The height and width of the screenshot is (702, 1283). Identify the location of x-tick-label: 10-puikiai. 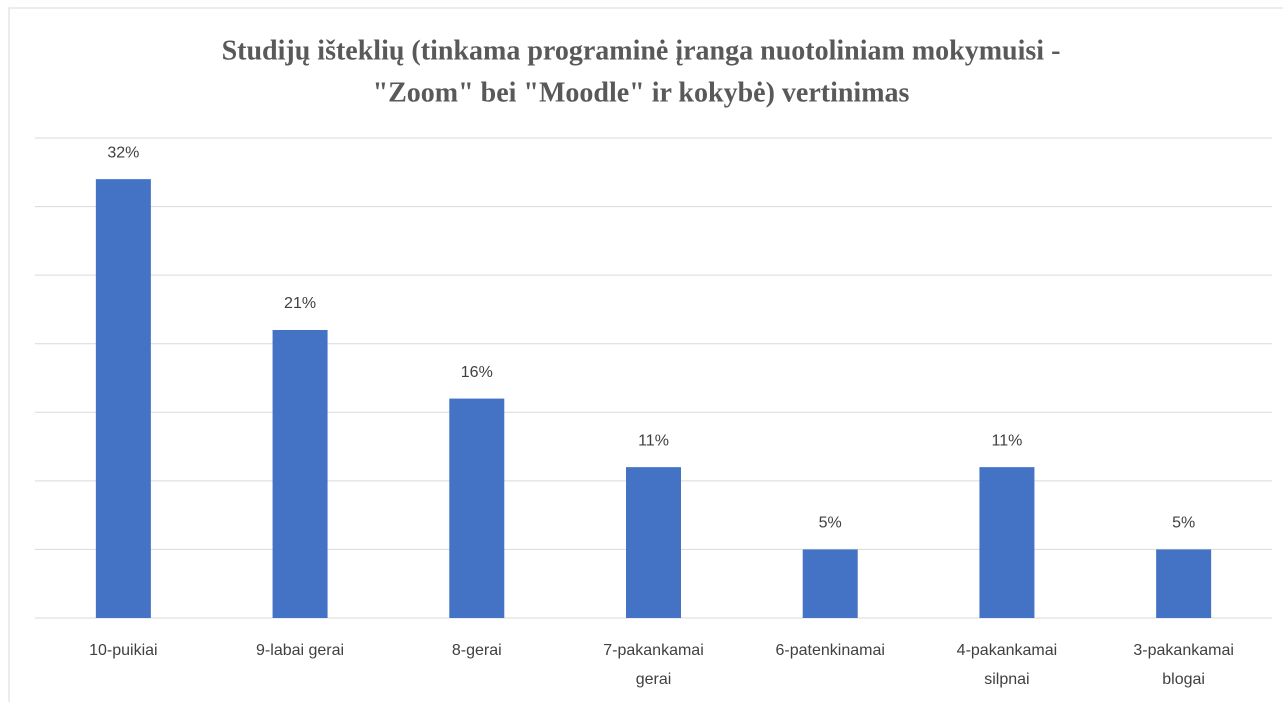
(123, 650).